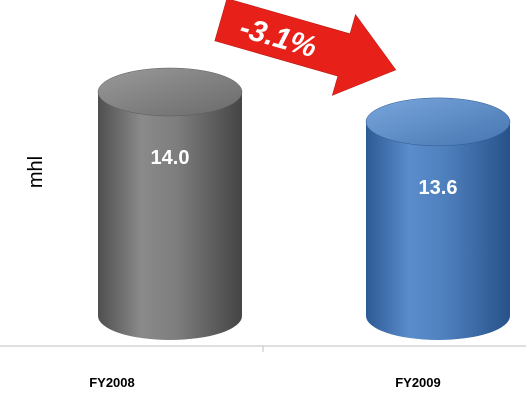  Describe the element at coordinates (438, 122) in the screenshot. I see `bar-fy2009-top` at that location.